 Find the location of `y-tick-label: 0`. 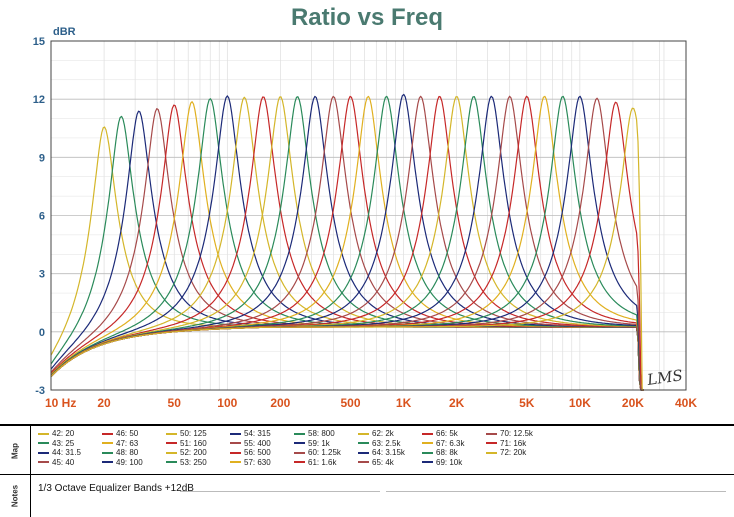

y-tick-label: 0 is located at coordinates (42, 333).